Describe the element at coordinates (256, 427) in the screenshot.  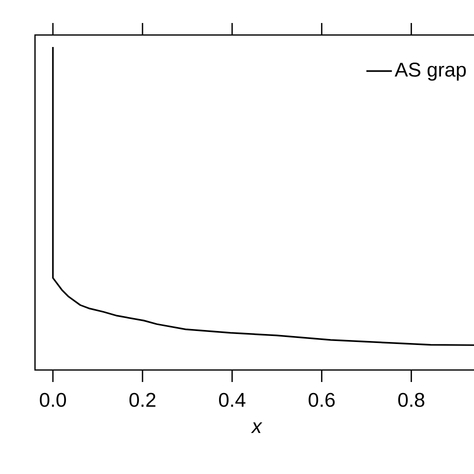
I see `x-axis-title: x` at that location.